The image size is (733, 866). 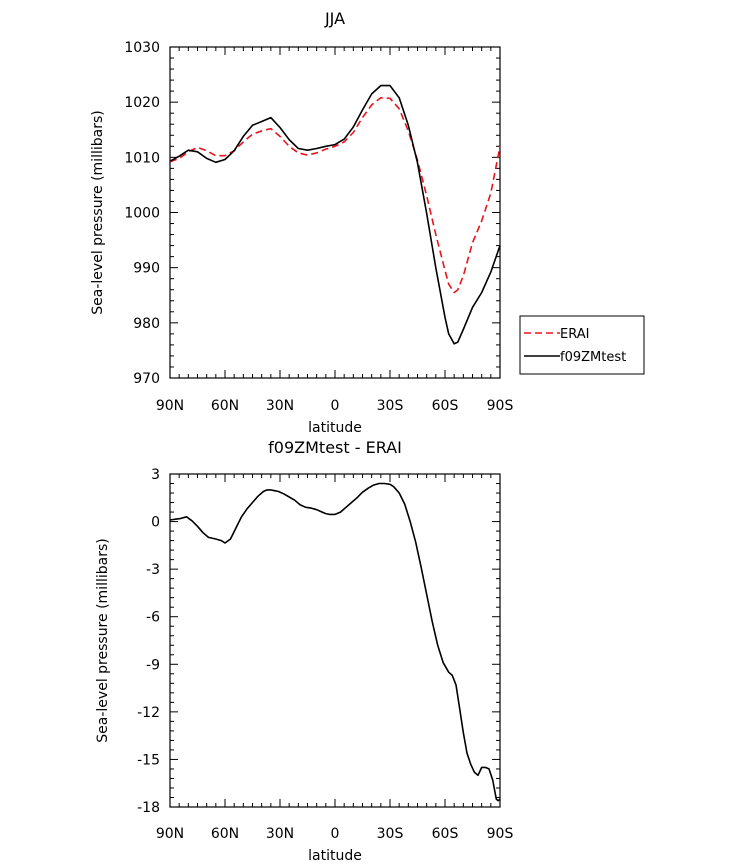 What do you see at coordinates (593, 357) in the screenshot?
I see `legend-label: f09ZMtest` at bounding box center [593, 357].